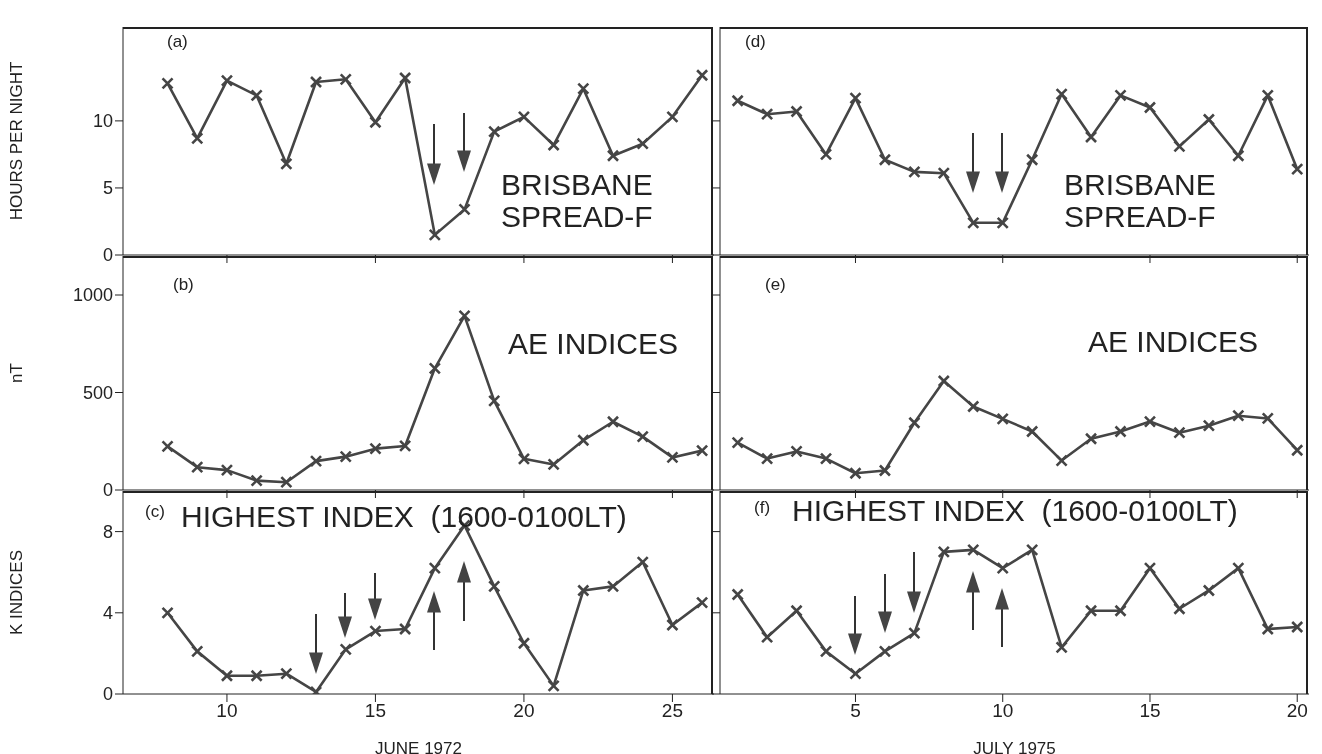  I want to click on x-tick-label: 5, so click(855, 711).